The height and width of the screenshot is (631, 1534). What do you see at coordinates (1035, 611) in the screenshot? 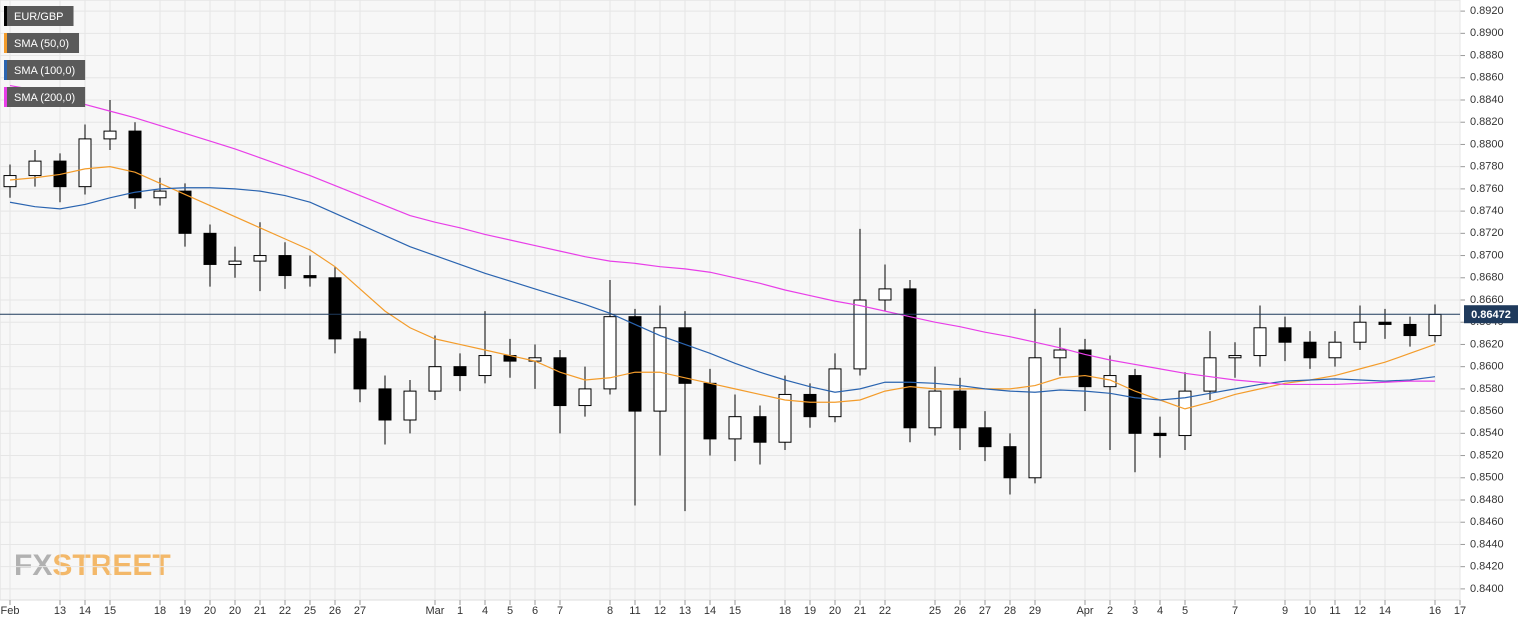
I see `x-tick-label: 29` at bounding box center [1035, 611].